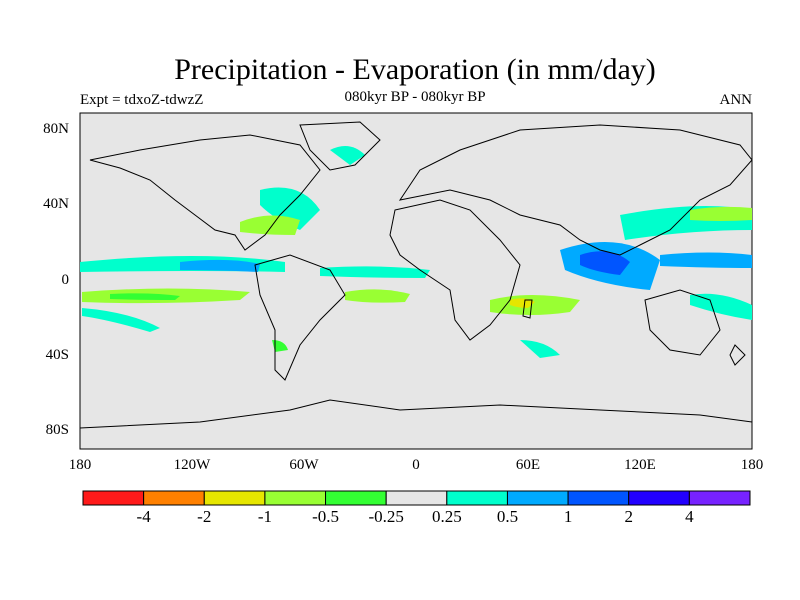  I want to click on region-australia, so click(721, 306).